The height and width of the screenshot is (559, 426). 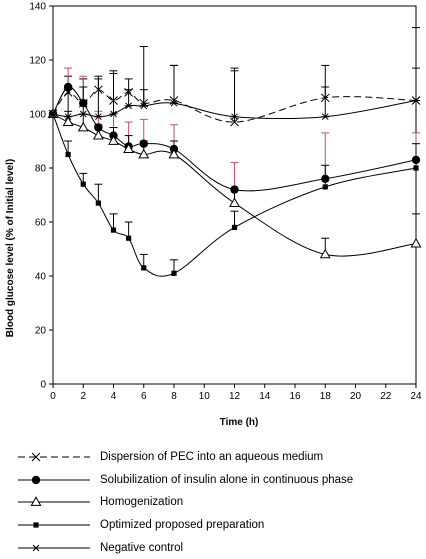 I want to click on y-axis-title: Blood glucose level (% of Initial level), so click(x=10, y=248).